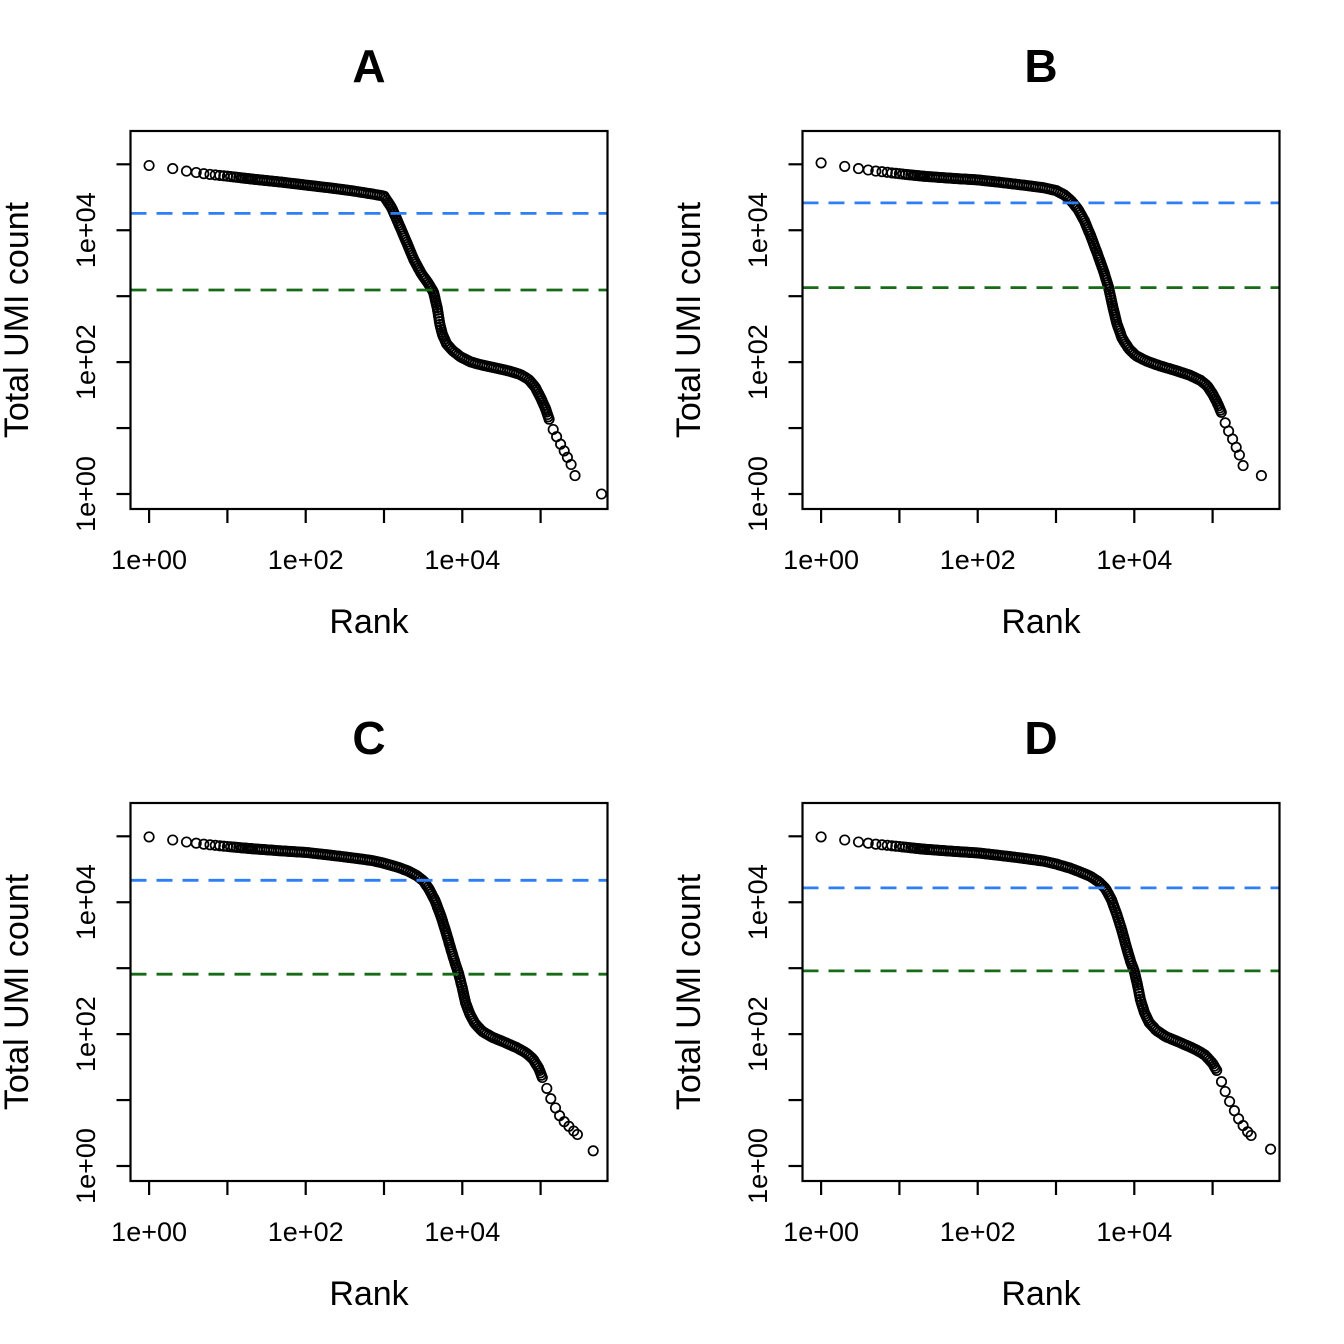  What do you see at coordinates (1040, 738) in the screenshot?
I see `panel-title: D` at bounding box center [1040, 738].